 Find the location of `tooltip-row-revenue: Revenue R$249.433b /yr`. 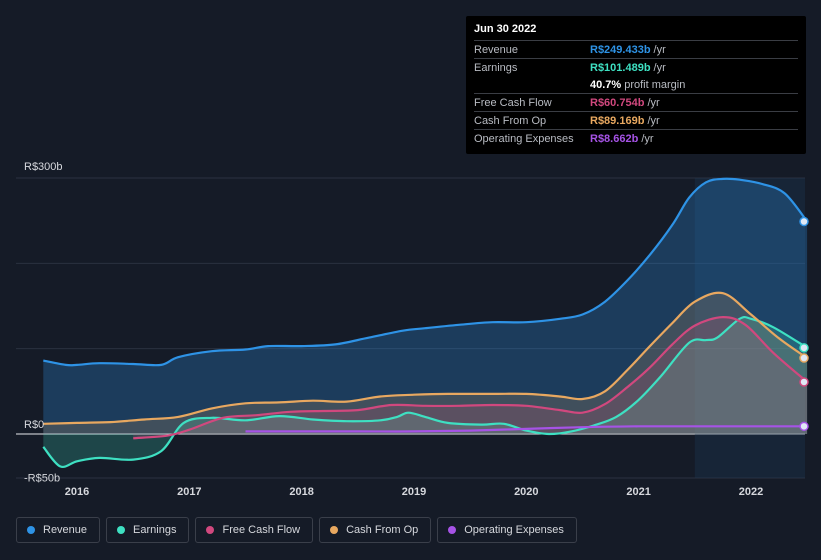

tooltip-row-revenue: Revenue R$249.433b /yr is located at coordinates (636, 50).